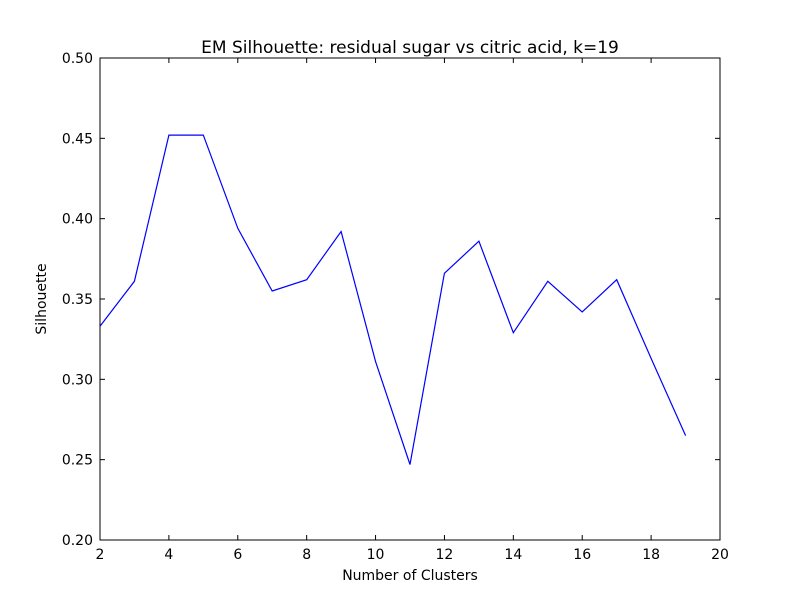 The height and width of the screenshot is (600, 800). Describe the element at coordinates (77, 139) in the screenshot. I see `y-tick-label: 0.45` at that location.